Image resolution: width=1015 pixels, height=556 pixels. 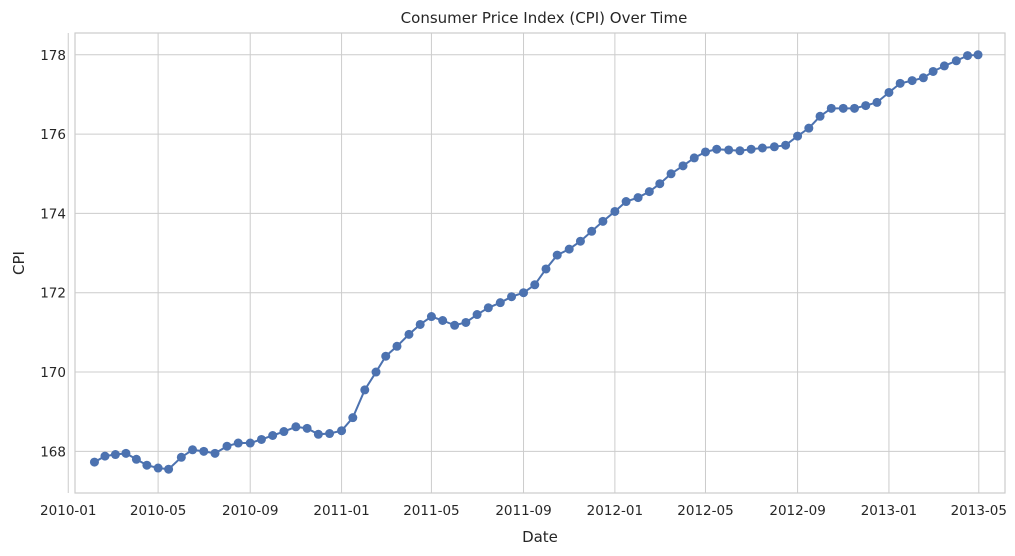 What do you see at coordinates (889, 511) in the screenshot?
I see `x-tick-label: 2013-01` at bounding box center [889, 511].